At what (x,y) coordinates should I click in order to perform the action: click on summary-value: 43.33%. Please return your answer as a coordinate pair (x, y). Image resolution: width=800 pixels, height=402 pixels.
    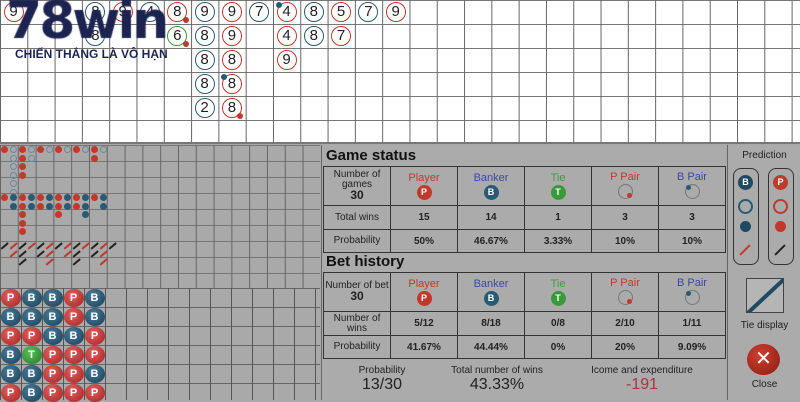
    Looking at the image, I should click on (497, 384).